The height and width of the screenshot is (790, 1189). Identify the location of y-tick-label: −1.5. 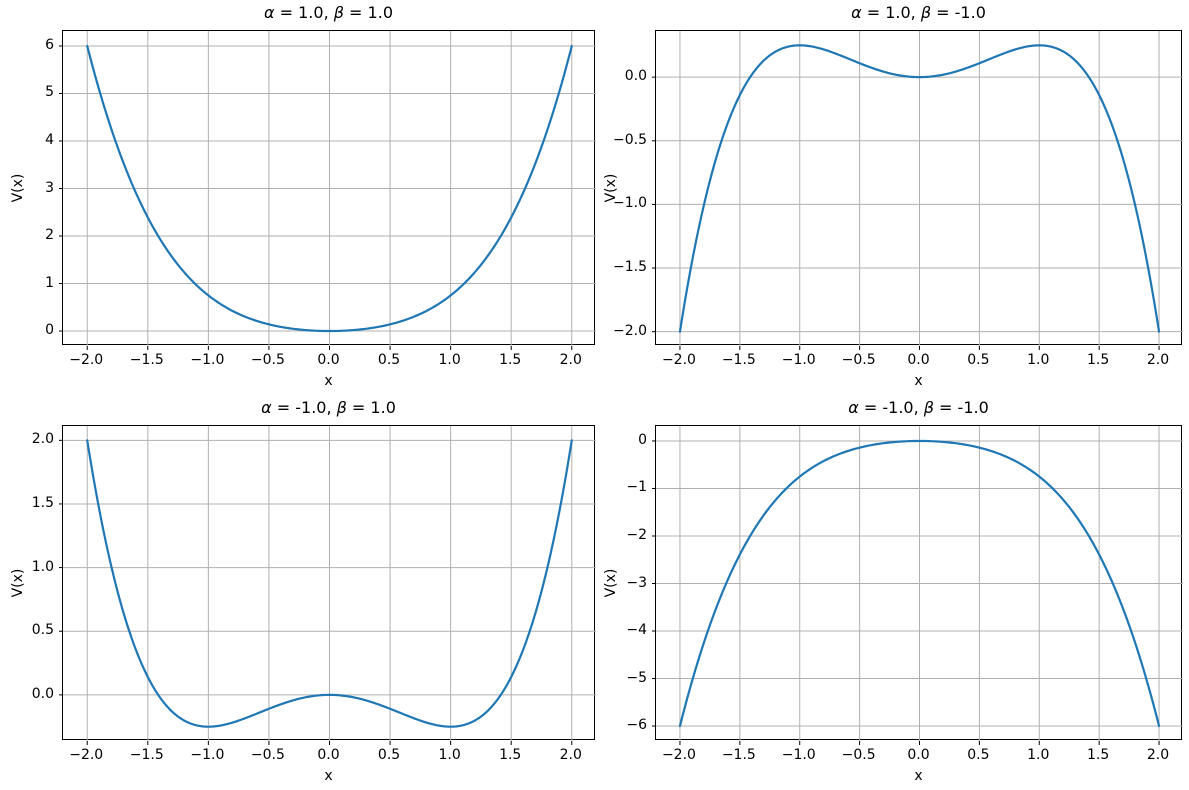
(630, 267).